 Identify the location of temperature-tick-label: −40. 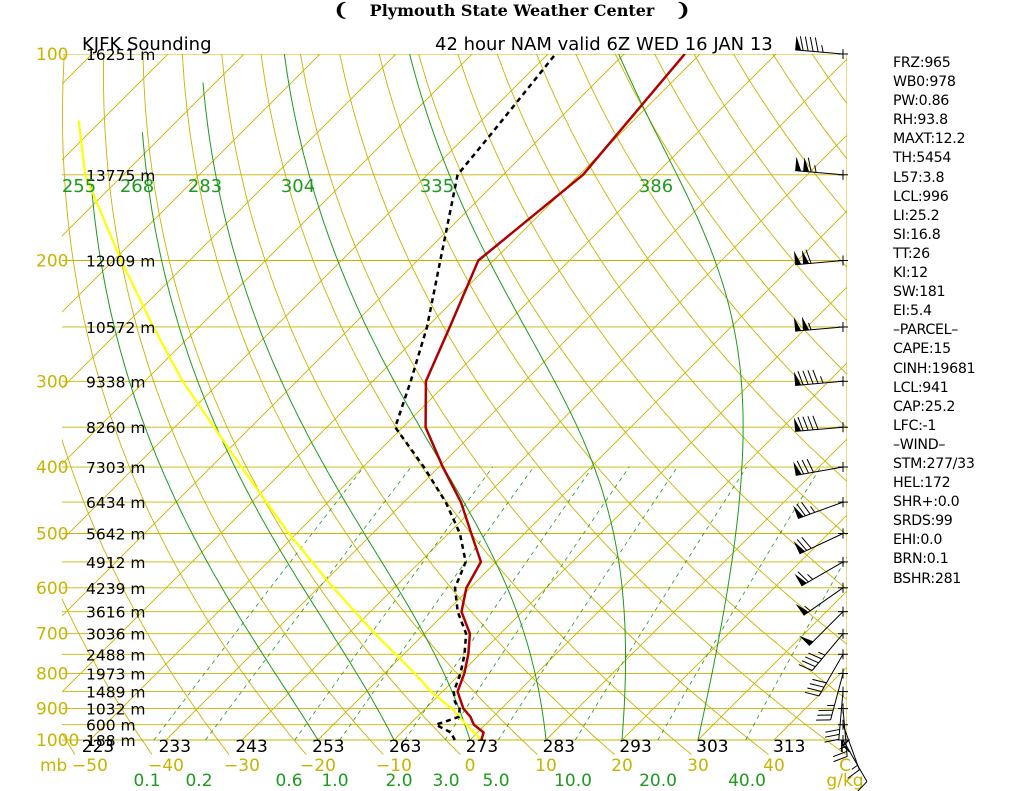
(166, 766).